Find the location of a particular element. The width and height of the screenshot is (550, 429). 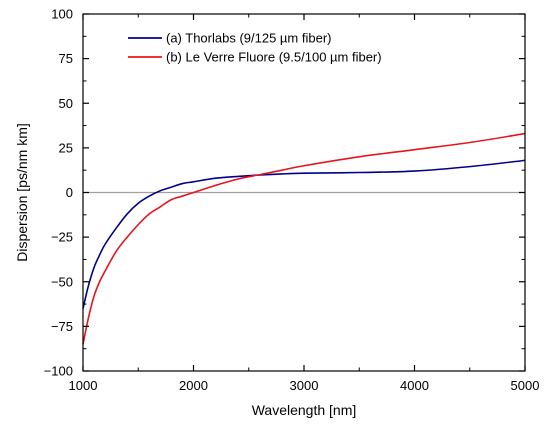

legend-label-0: (a) Thorlabs (9/125 µm fiber) is located at coordinates (248, 38).